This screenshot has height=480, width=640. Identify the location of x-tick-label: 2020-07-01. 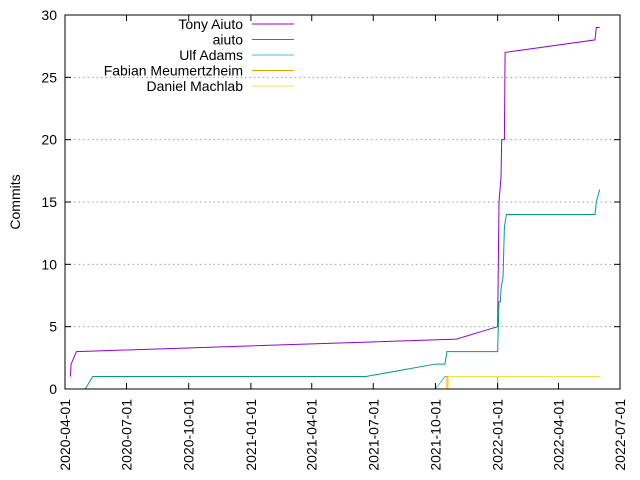
(127, 435).